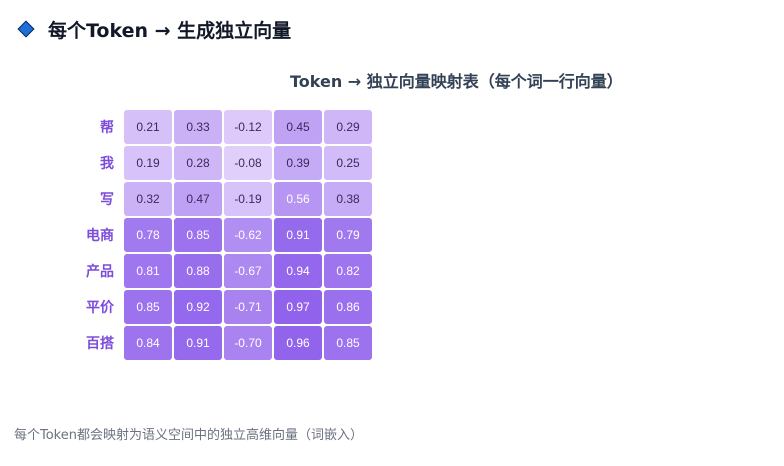 Image resolution: width=784 pixels, height=466 pixels. I want to click on token-label: 我, so click(107, 164).